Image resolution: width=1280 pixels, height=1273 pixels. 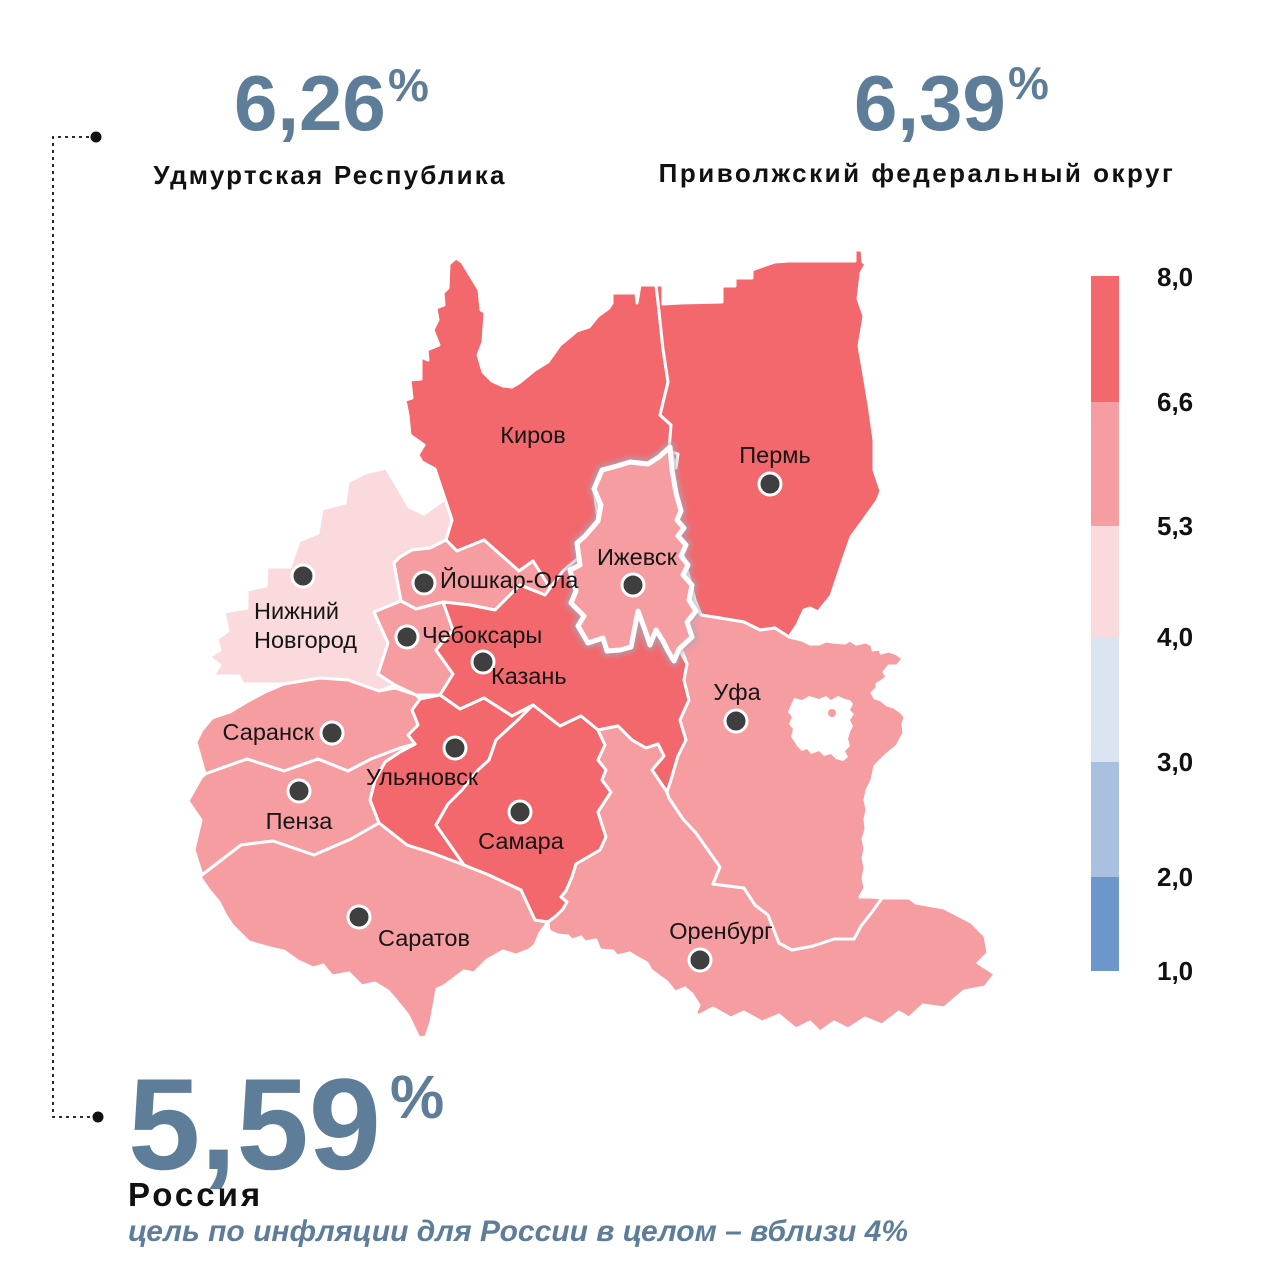 I want to click on svg-text: Йошкар-Ола, so click(x=509, y=579).